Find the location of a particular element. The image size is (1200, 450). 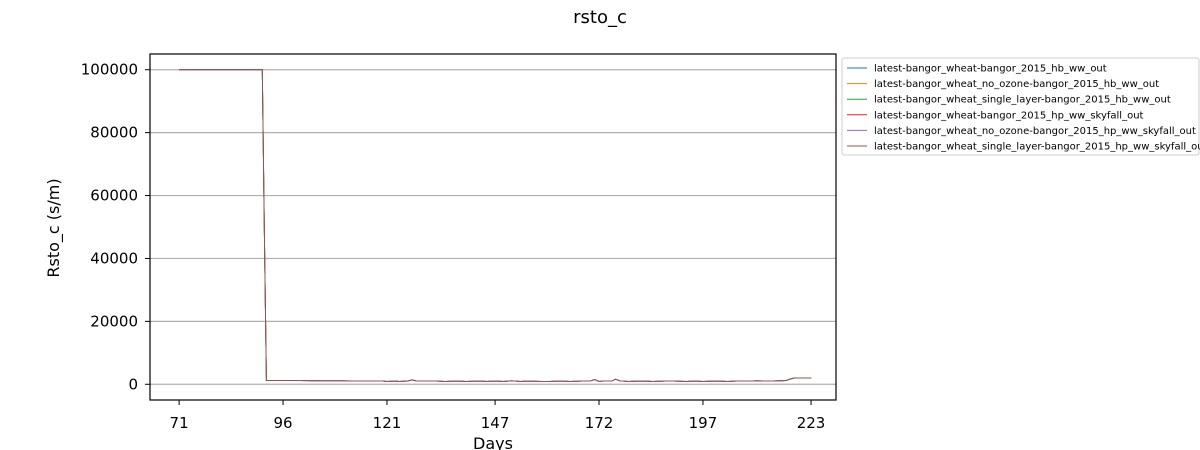

x-axis-ticks: 71 96 121 147 172 197 223 is located at coordinates (498, 416).